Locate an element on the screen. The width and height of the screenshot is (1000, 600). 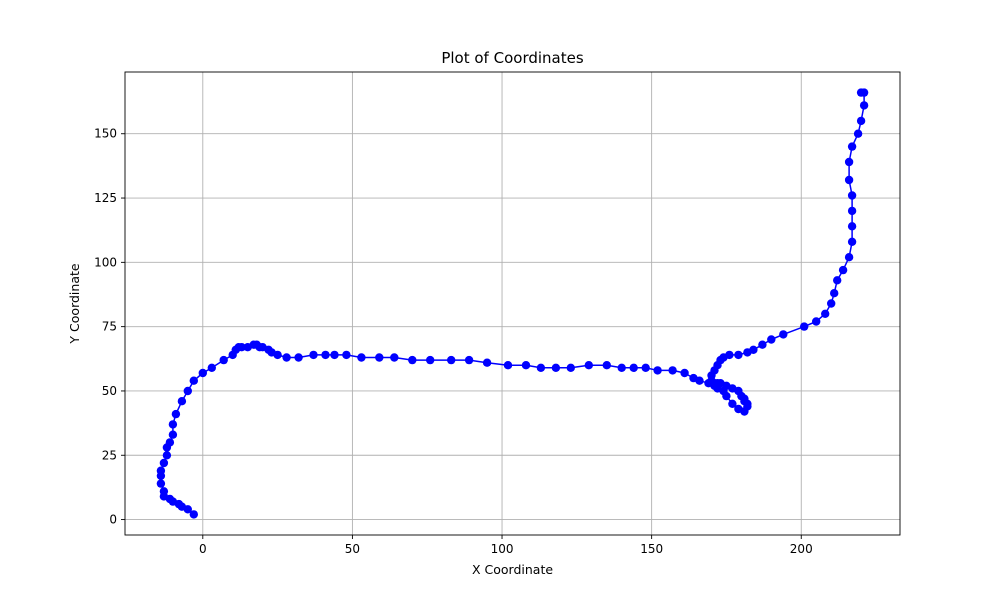
x-axis-title: X Coordinate is located at coordinates (512, 569).